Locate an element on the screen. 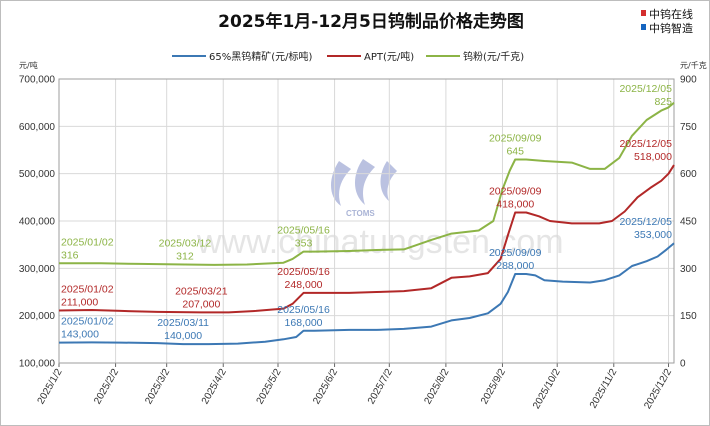 This screenshot has height=426, width=710. x-tick-label: 2025/6/2 is located at coordinates (325, 387).